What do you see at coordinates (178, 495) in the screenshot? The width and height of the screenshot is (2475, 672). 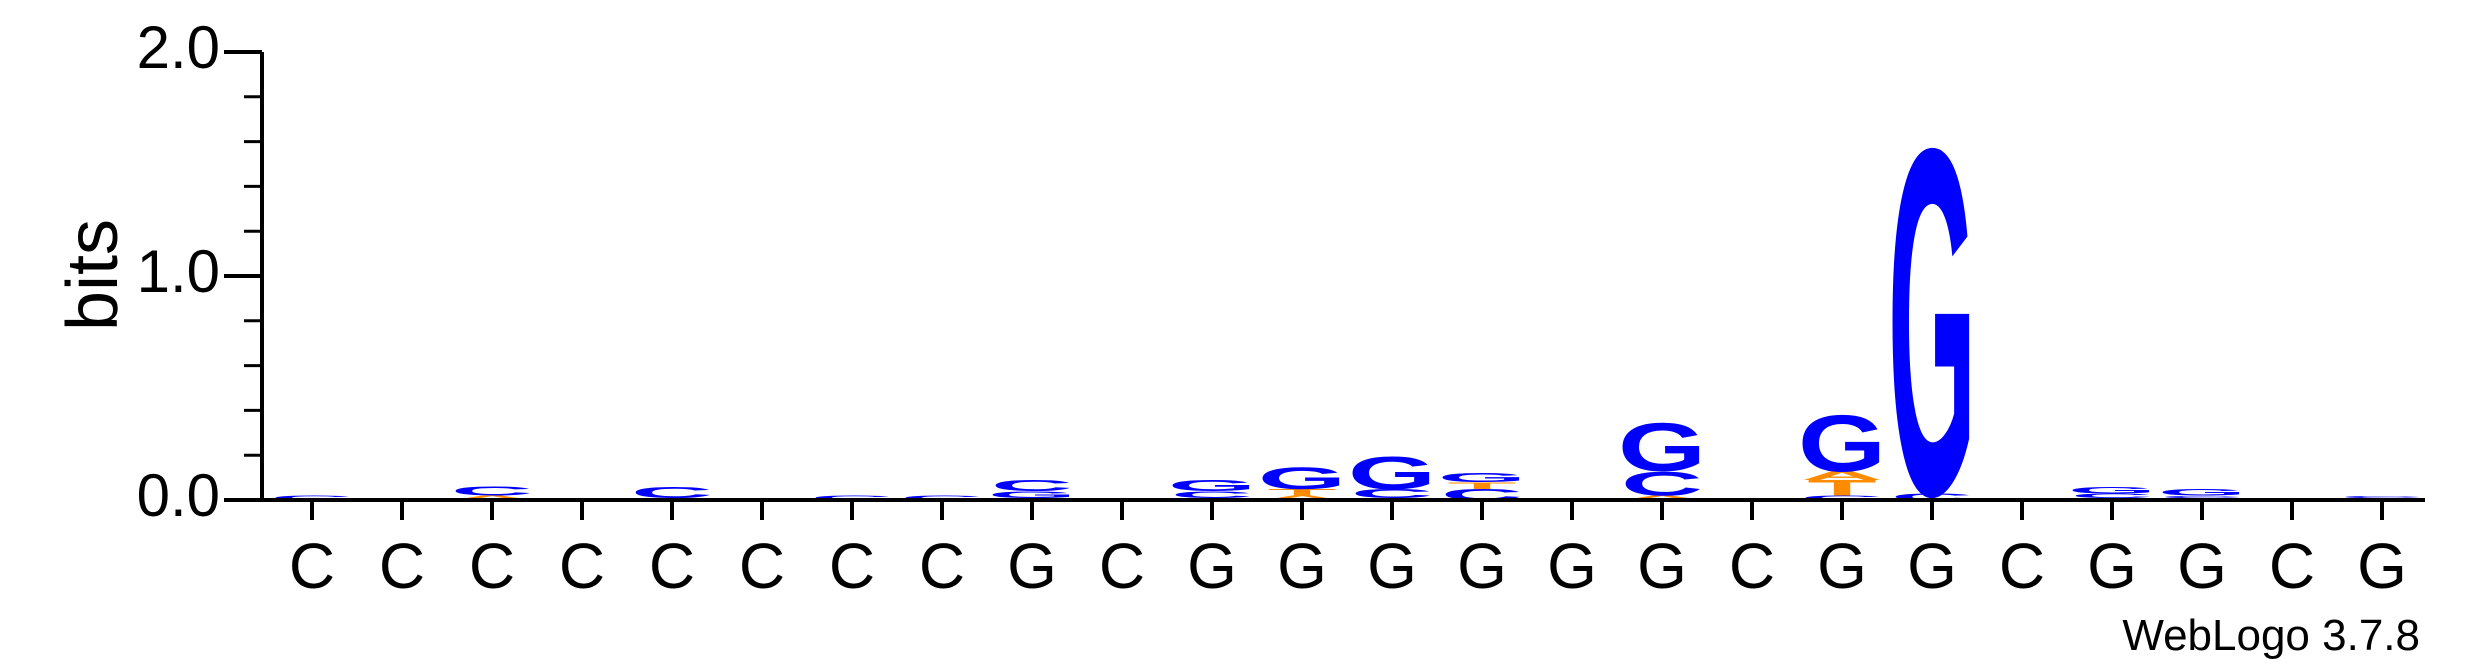 I see `y-tick-label: 0.0` at bounding box center [178, 495].